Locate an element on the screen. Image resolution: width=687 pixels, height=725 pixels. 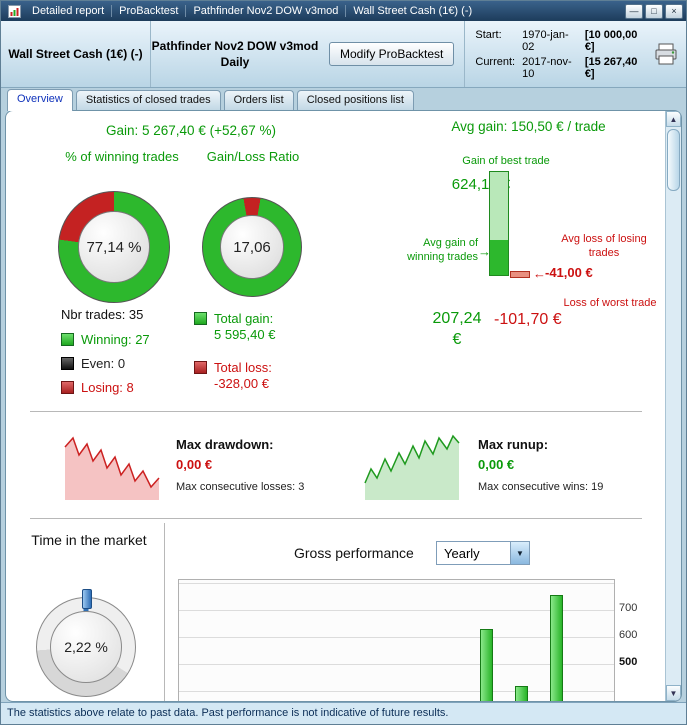
best-trade-value: 624,10 € is located at coordinates (481, 184).